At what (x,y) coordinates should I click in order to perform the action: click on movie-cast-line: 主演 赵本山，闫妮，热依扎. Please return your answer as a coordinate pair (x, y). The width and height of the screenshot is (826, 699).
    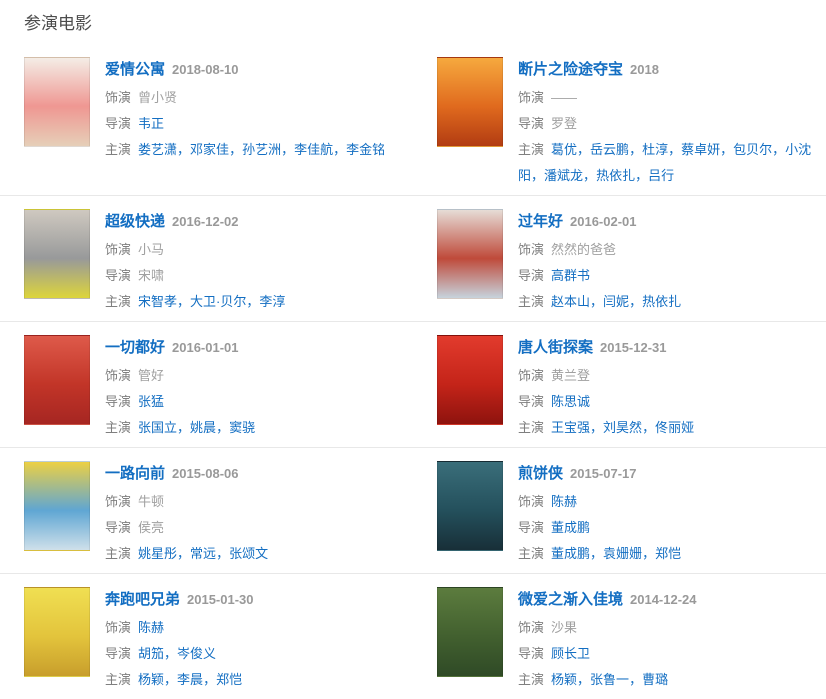
    Looking at the image, I should click on (666, 302).